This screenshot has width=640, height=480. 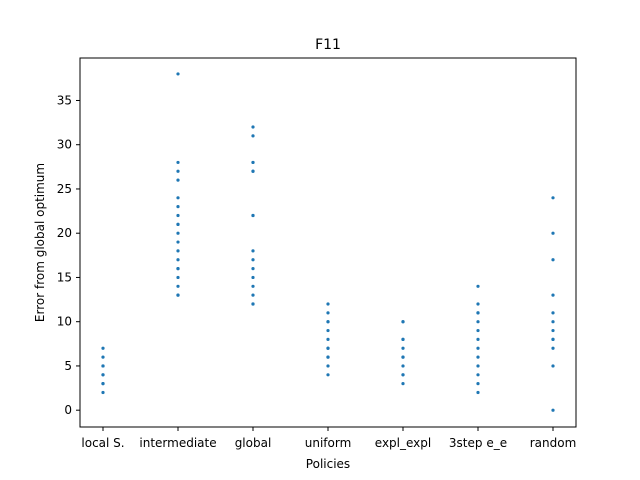 What do you see at coordinates (68, 255) in the screenshot?
I see `y-axis: 0 5 10 15 20 25 30 35` at bounding box center [68, 255].